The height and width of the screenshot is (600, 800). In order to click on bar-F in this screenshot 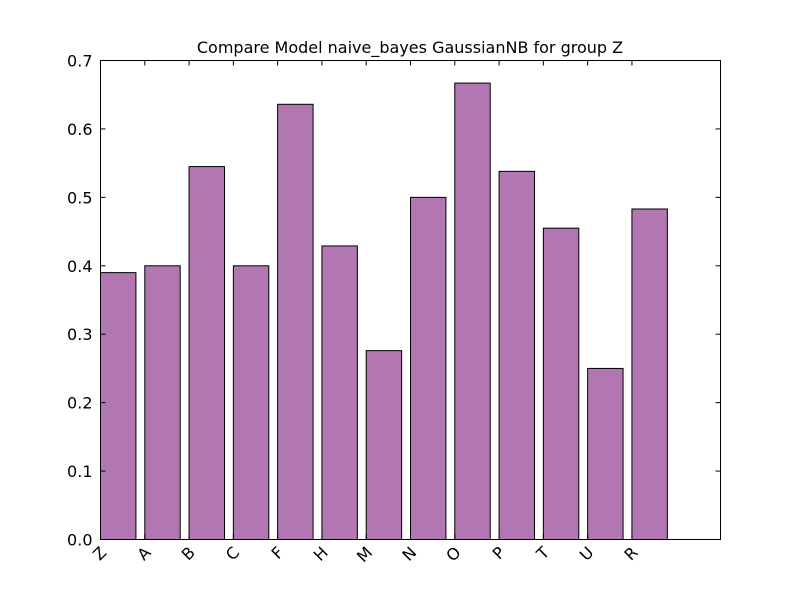, I will do `click(295, 322)`.